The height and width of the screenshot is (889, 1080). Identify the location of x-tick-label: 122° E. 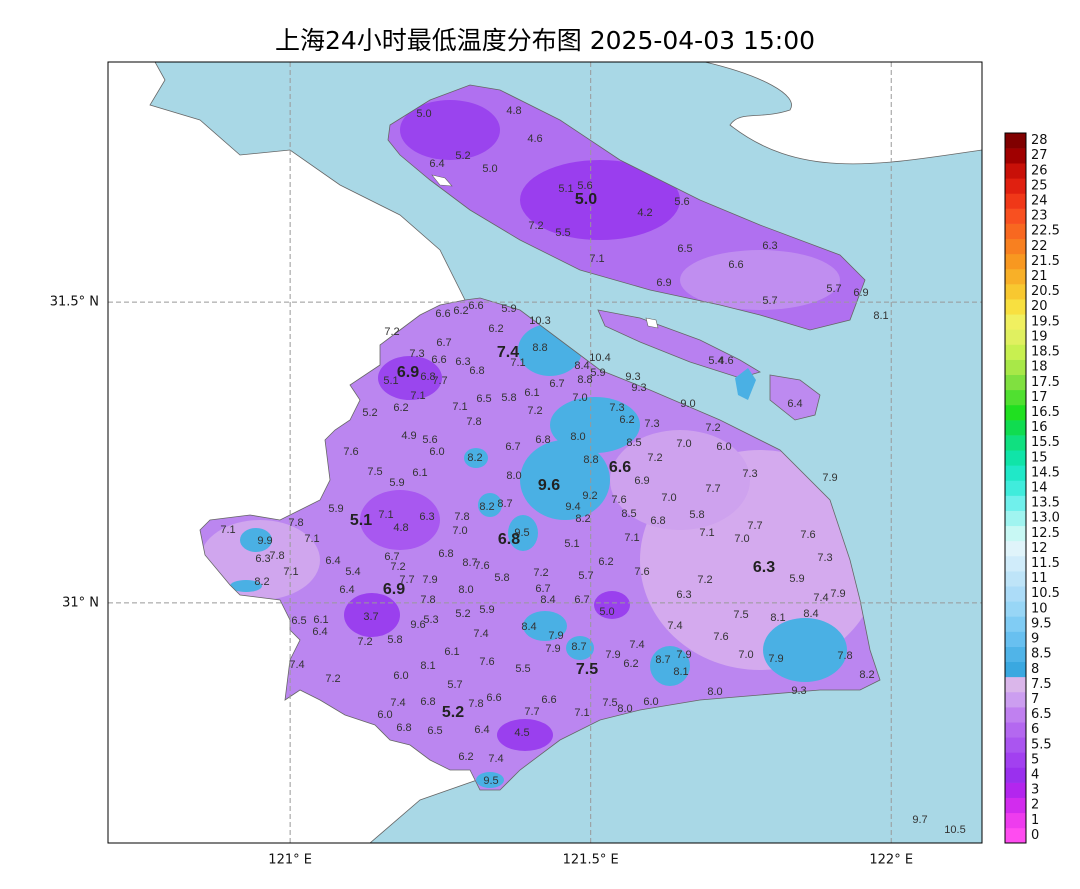
(891, 860).